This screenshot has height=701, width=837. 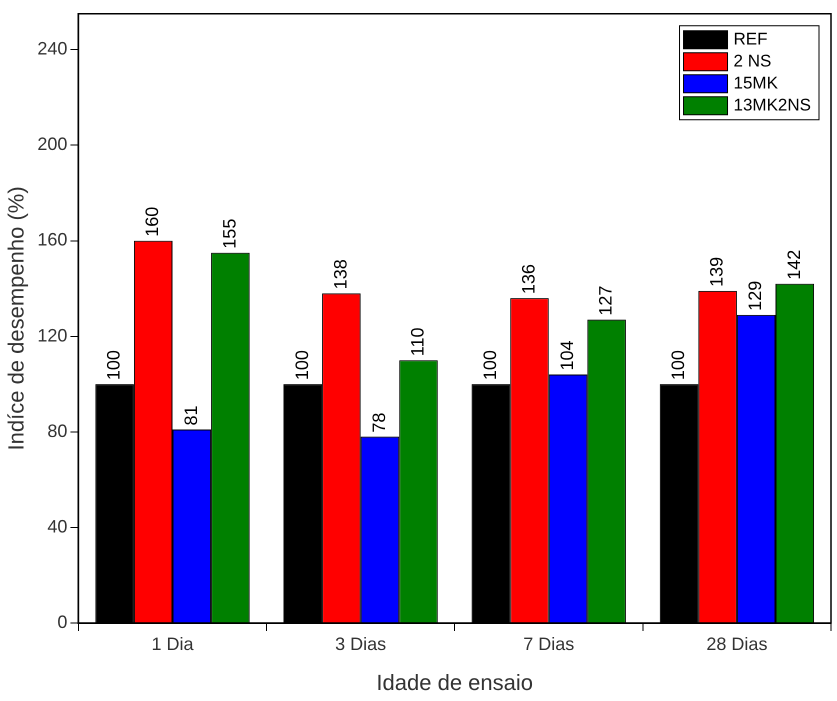 I want to click on y-tick-label: 240, so click(x=52, y=48).